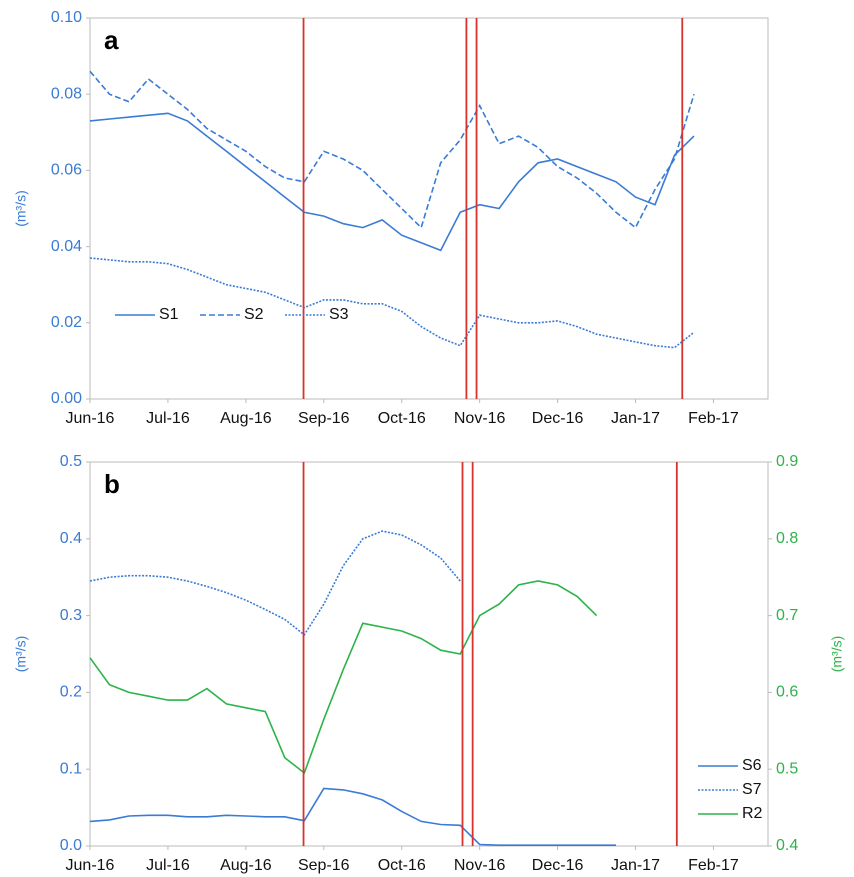 The image size is (854, 877). What do you see at coordinates (111, 40) in the screenshot?
I see `panel-label: a` at bounding box center [111, 40].